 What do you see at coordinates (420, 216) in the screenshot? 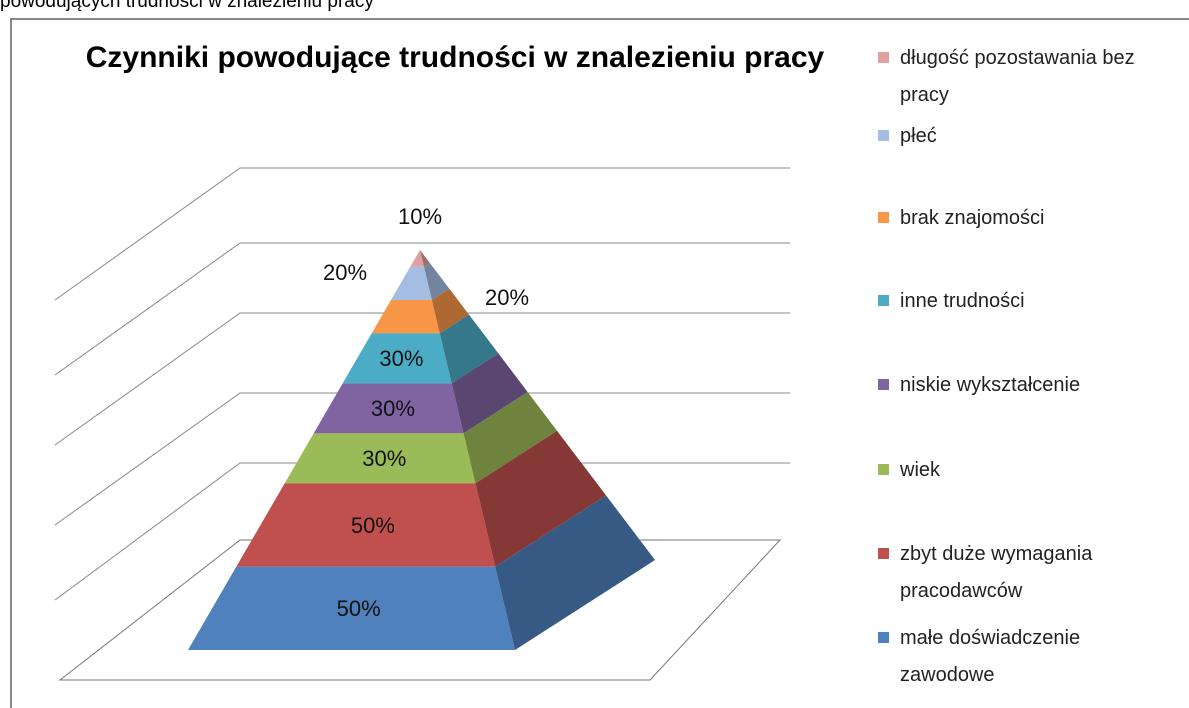
I see `data-label: 10%` at bounding box center [420, 216].